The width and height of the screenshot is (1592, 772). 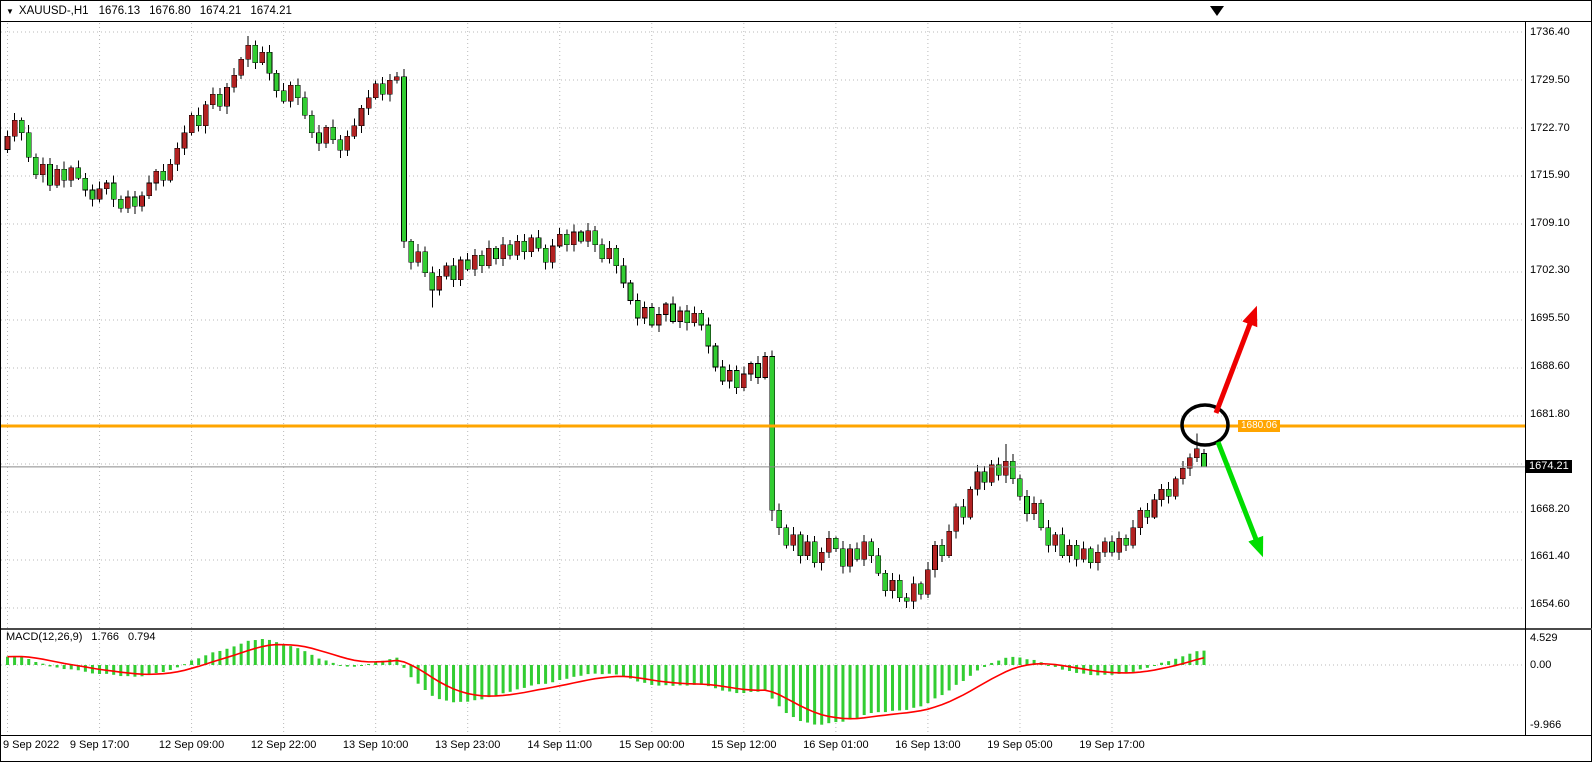 I want to click on bullish-arrow-annotation, so click(x=1235, y=359).